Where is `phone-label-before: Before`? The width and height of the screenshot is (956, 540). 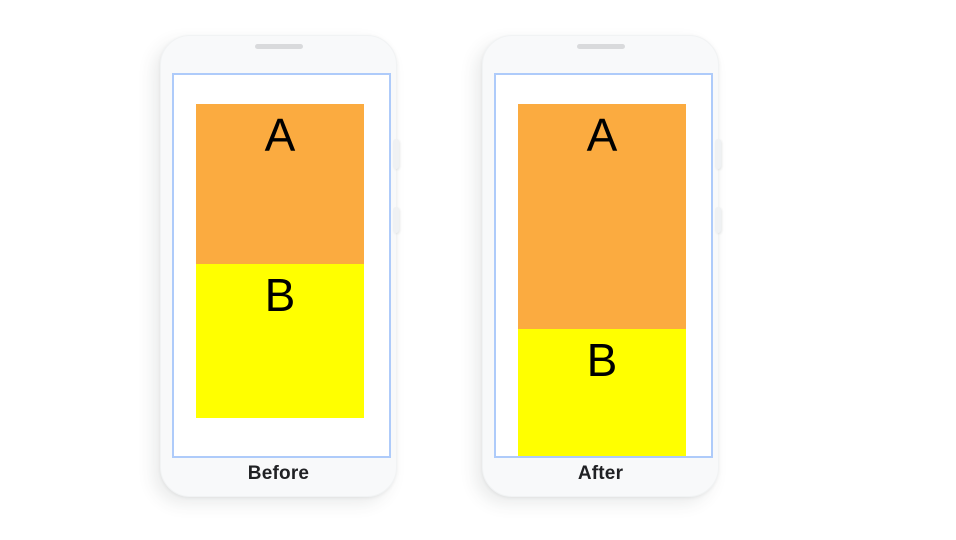
phone-label-before: Before is located at coordinates (278, 473).